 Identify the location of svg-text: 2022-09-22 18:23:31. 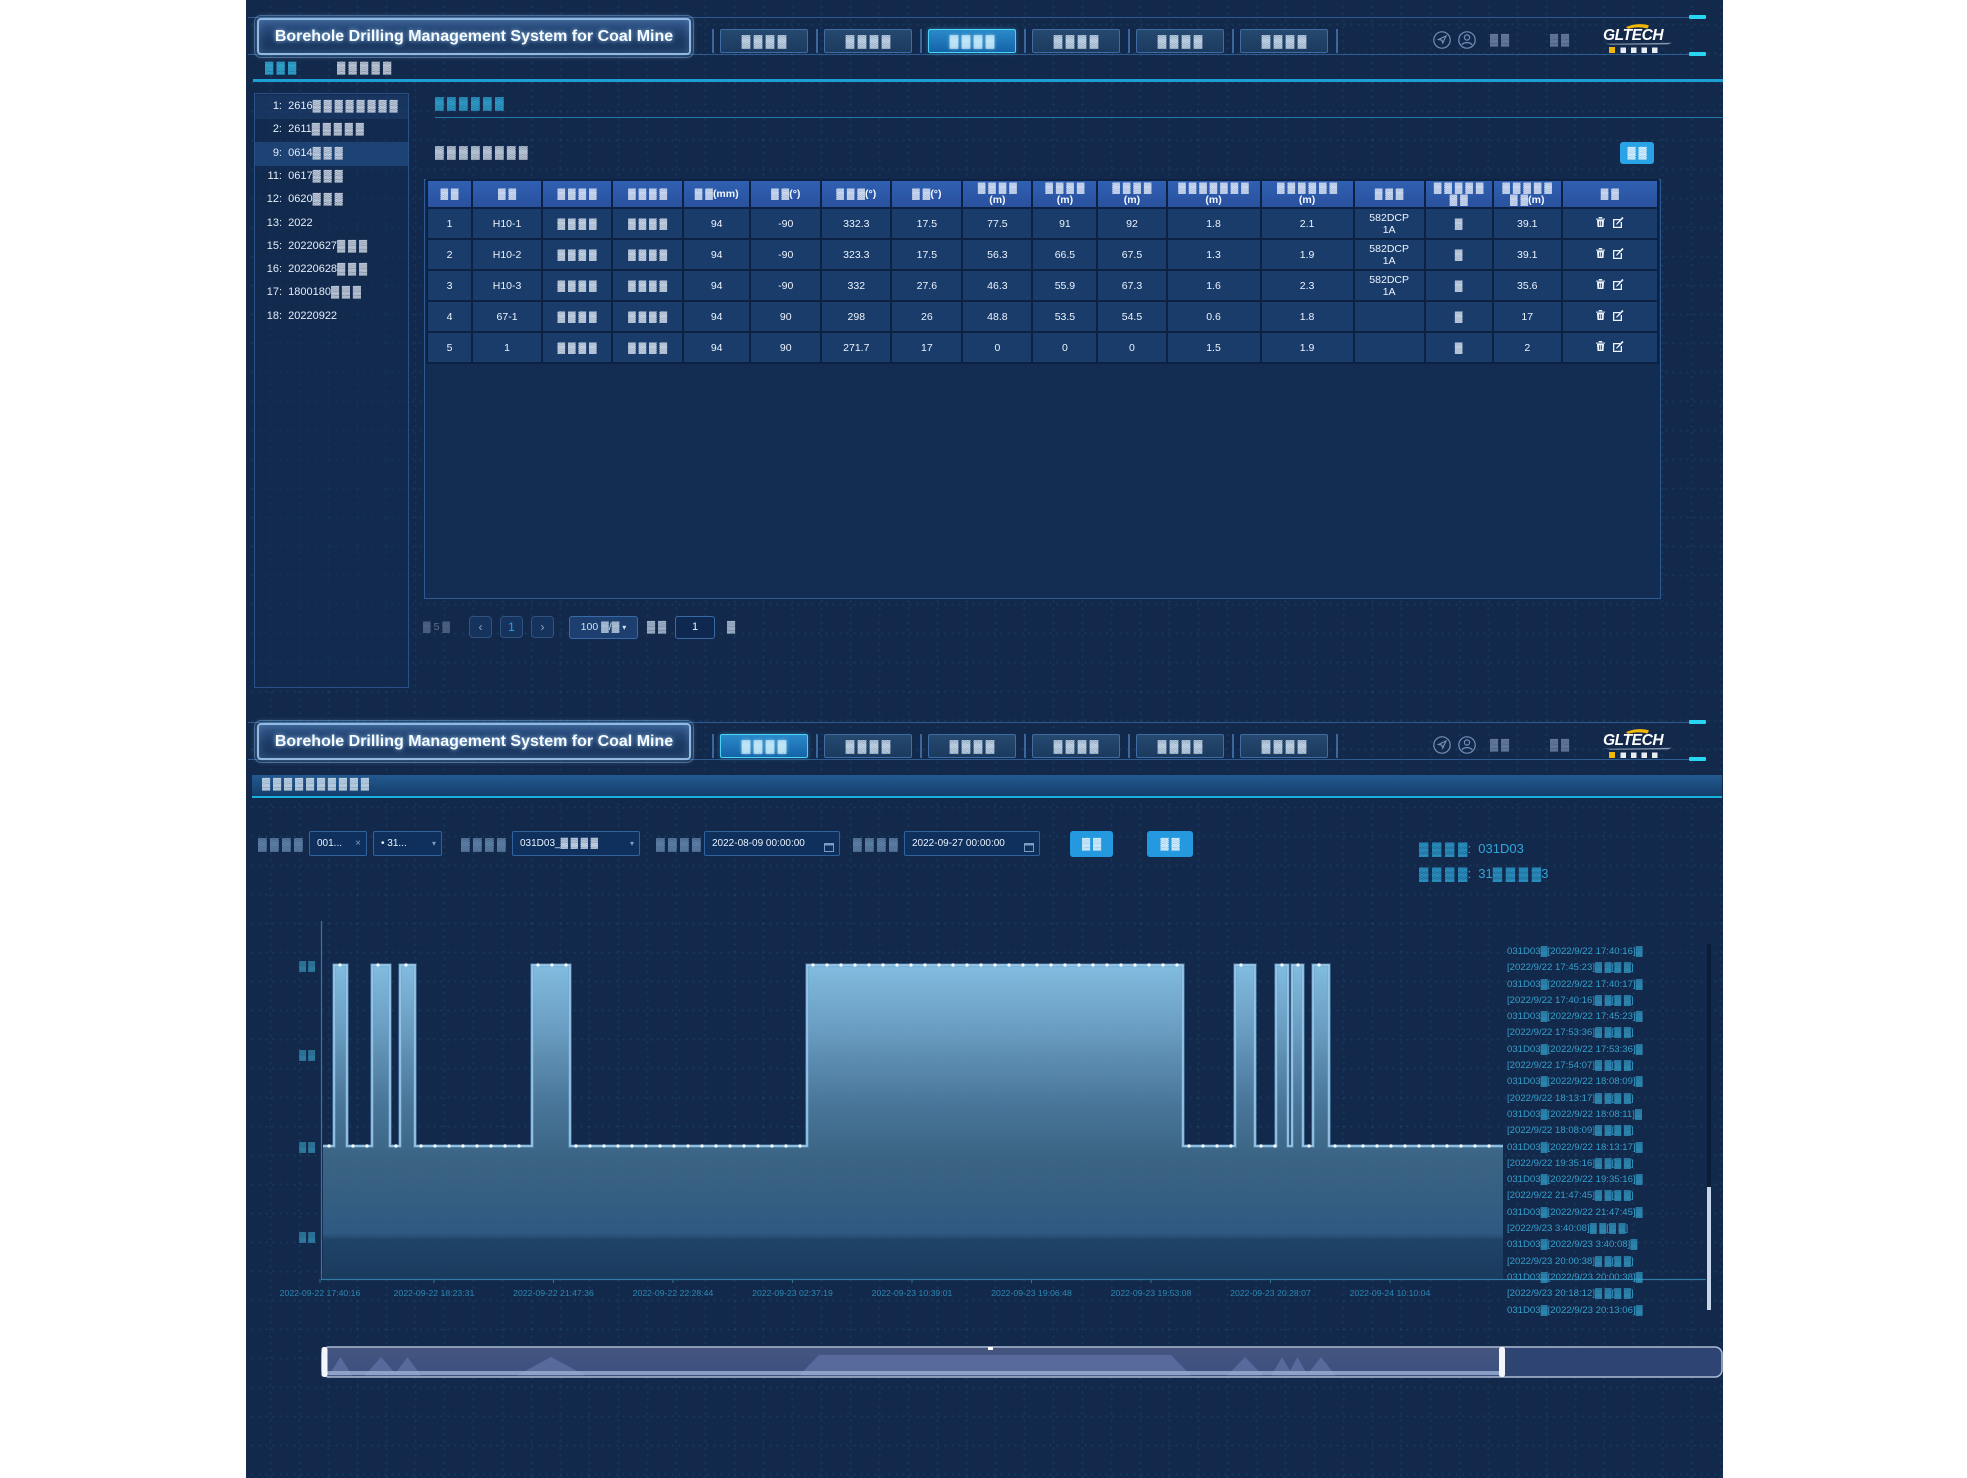
(434, 1293).